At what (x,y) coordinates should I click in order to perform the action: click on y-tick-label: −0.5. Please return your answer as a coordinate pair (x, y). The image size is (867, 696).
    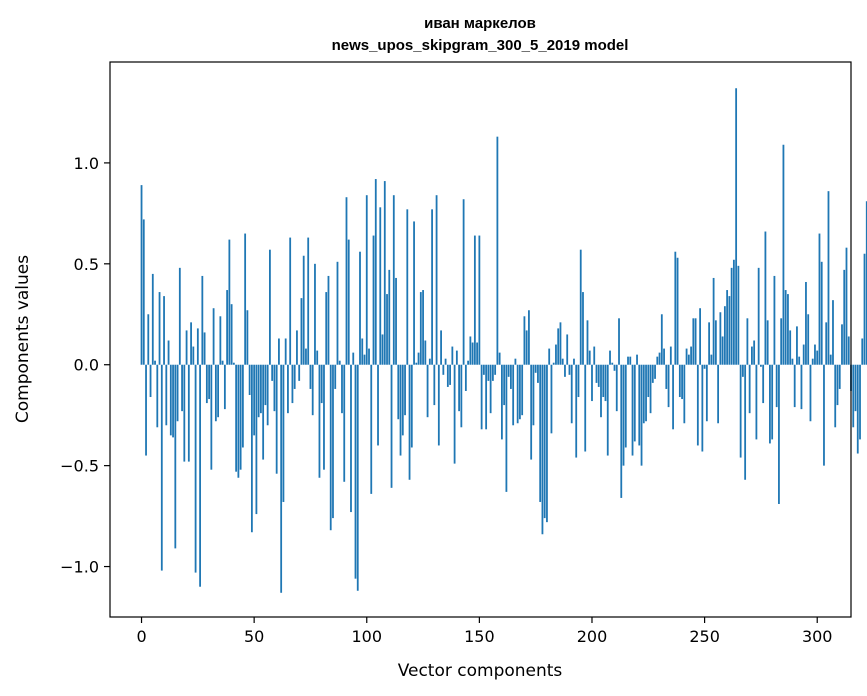
    Looking at the image, I should click on (79, 466).